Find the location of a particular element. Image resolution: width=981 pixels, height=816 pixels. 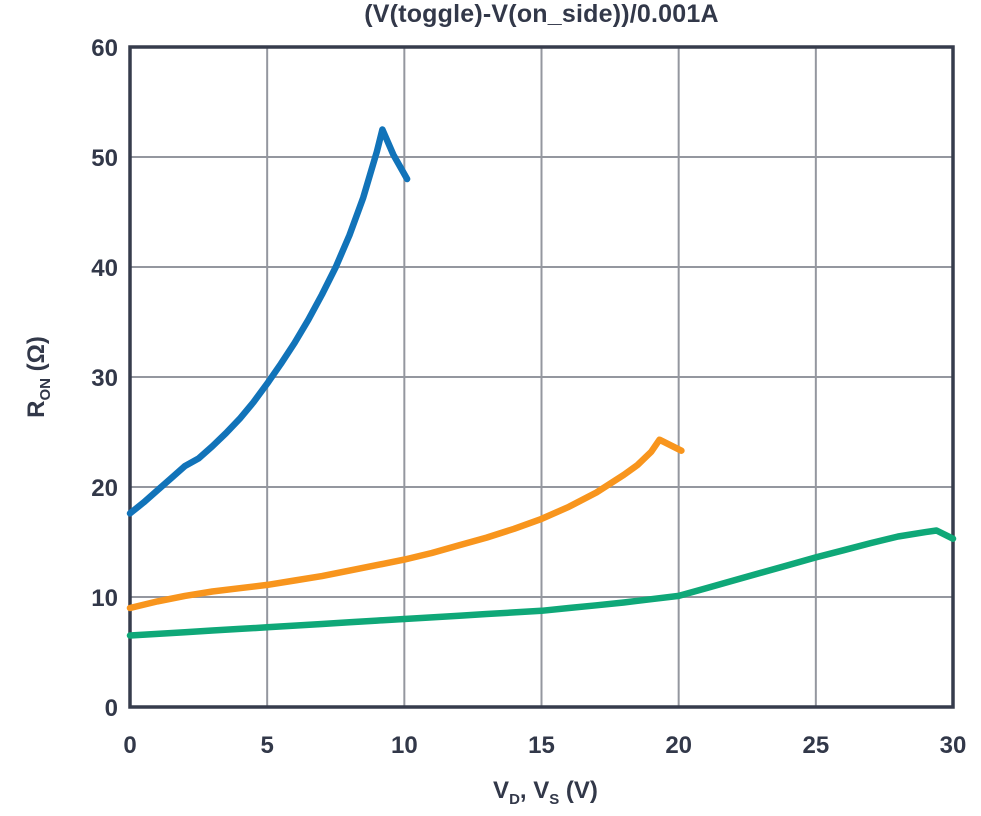

series-line-green is located at coordinates (541, 583).